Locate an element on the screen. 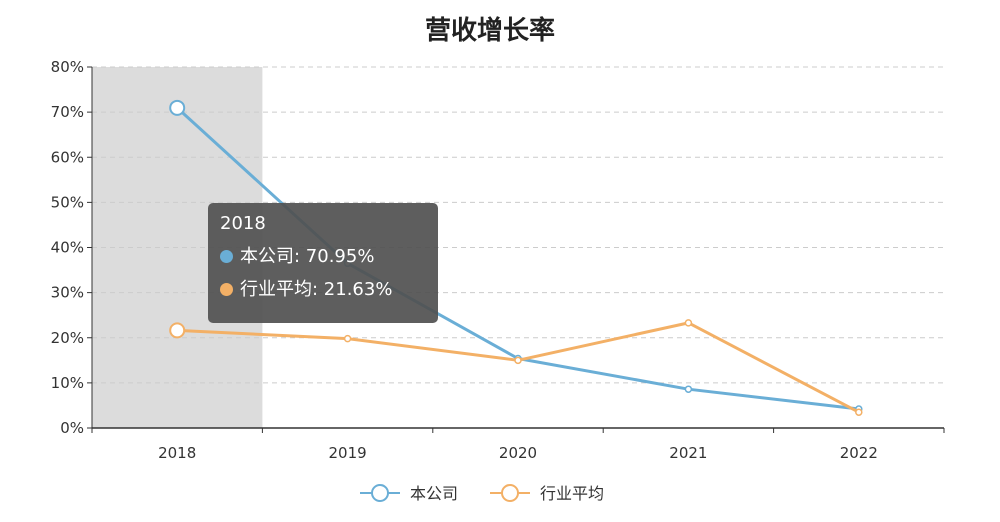 The height and width of the screenshot is (522, 1000). tooltip: 2018 本公司: 70.95% 行业平均: 21.63% is located at coordinates (323, 263).